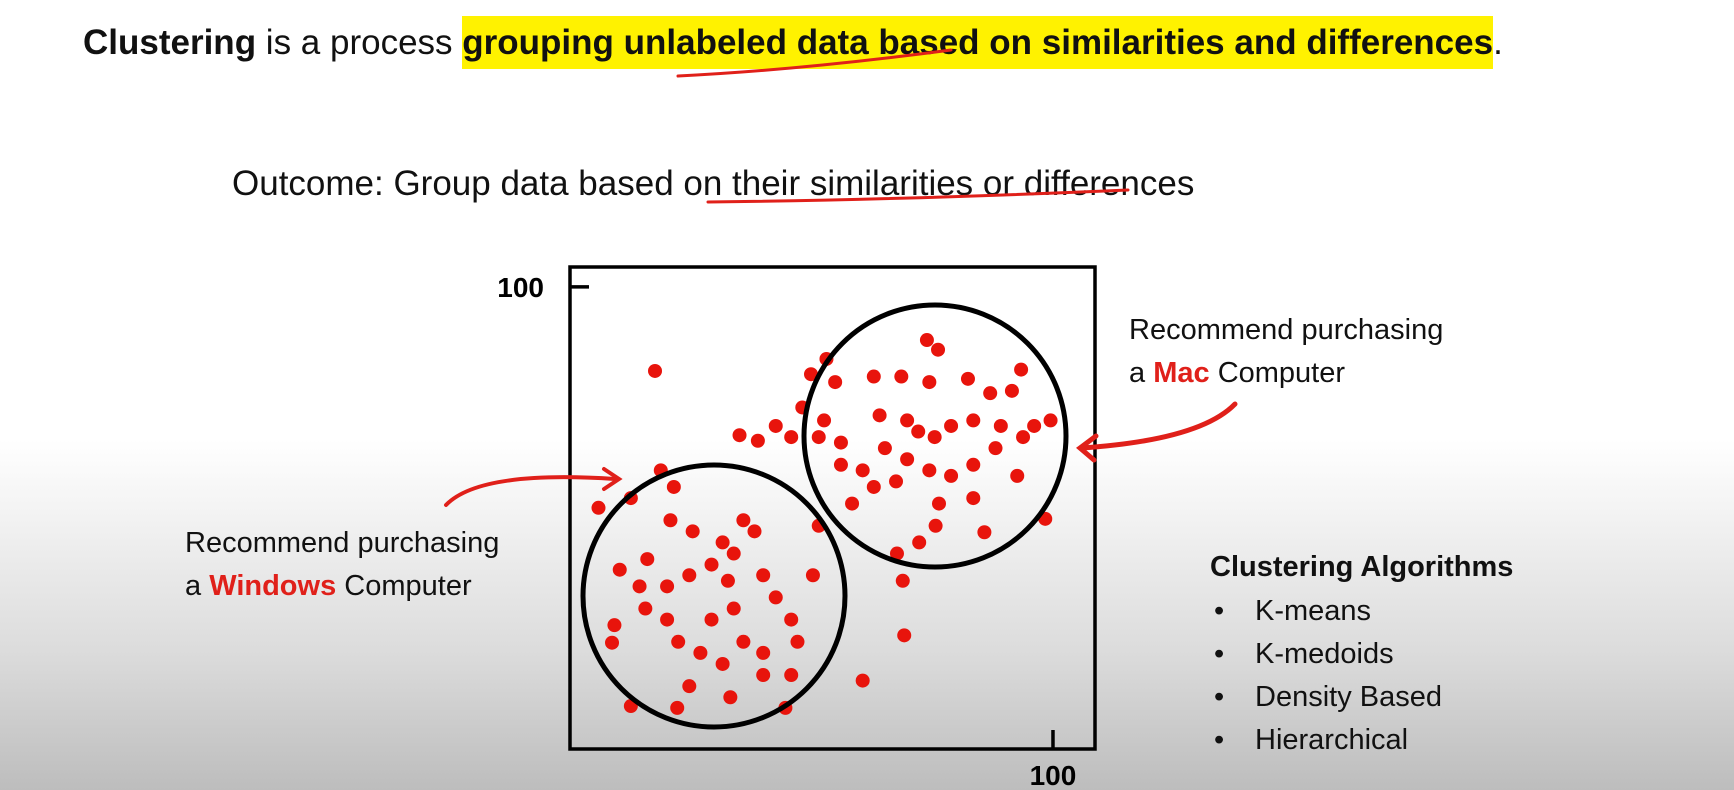 The width and height of the screenshot is (1734, 790). What do you see at coordinates (359, 42) in the screenshot?
I see `heading-text: is a process` at bounding box center [359, 42].